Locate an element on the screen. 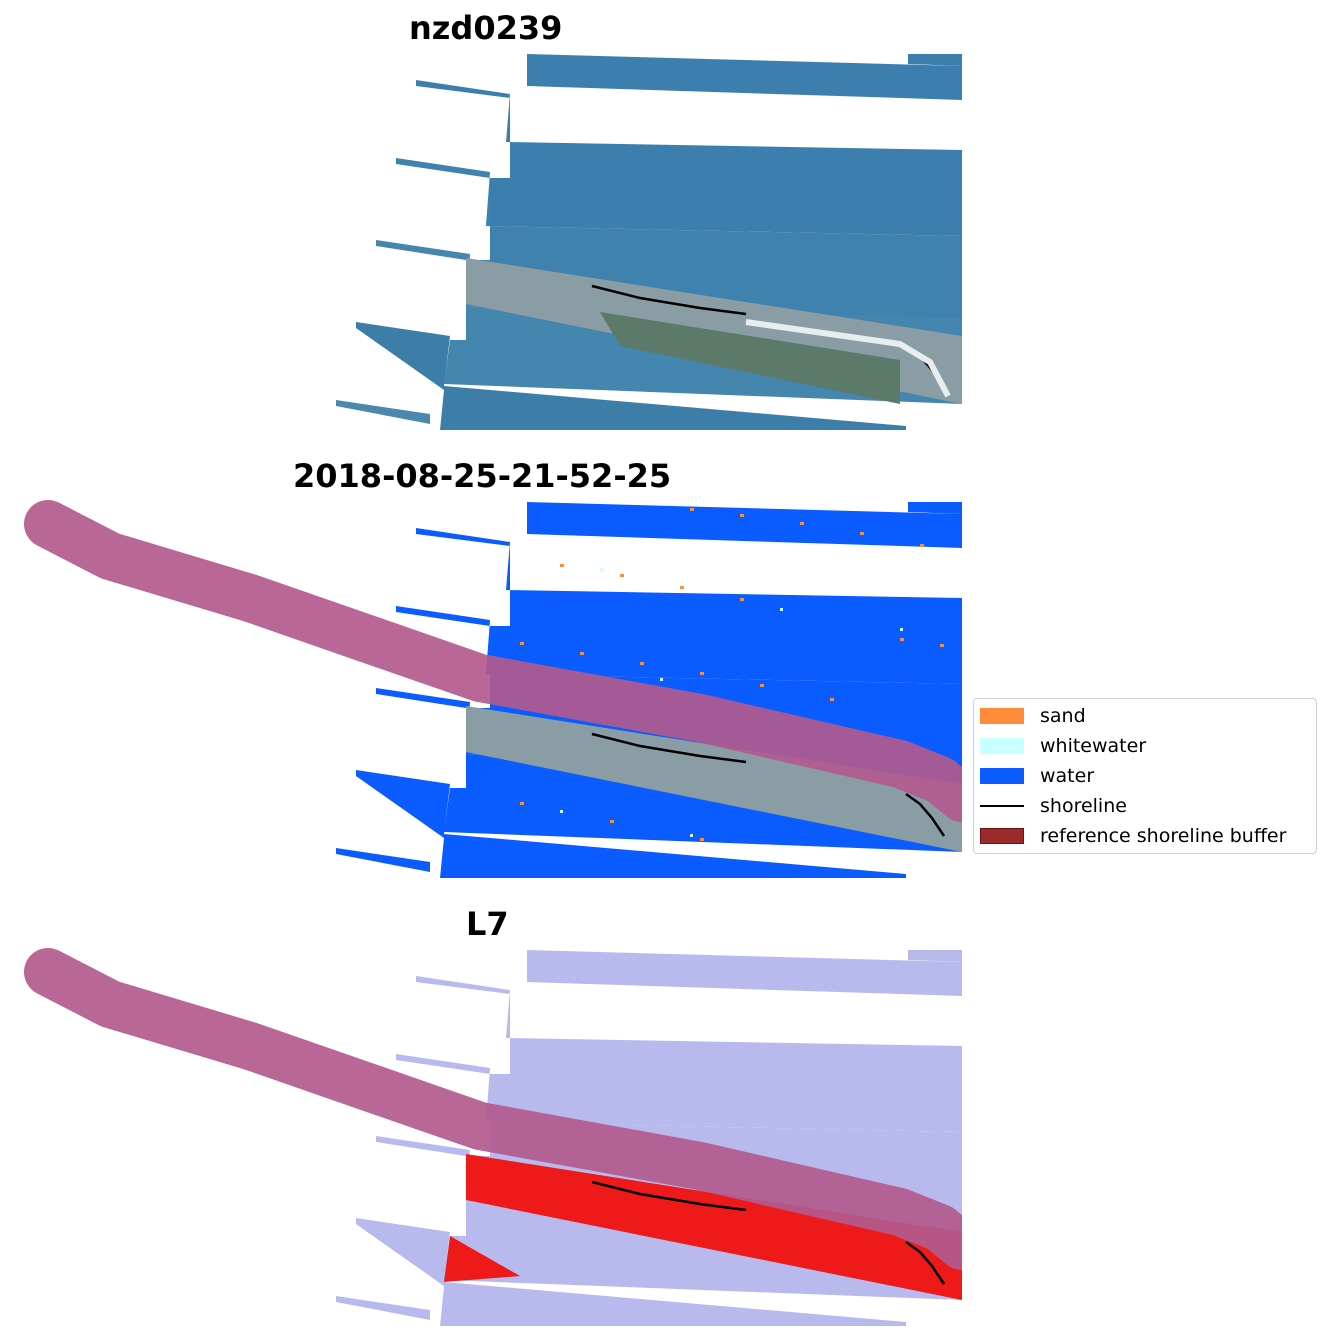  legend-label: sand is located at coordinates (1063, 716).